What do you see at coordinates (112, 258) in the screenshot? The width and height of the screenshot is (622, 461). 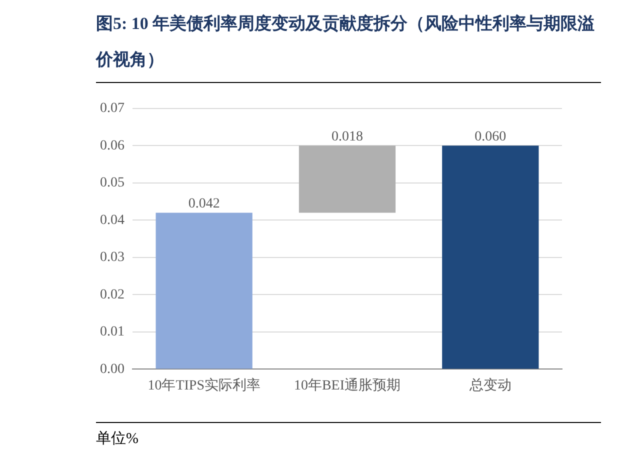 I see `y-tick-label: 0.03` at bounding box center [112, 258].